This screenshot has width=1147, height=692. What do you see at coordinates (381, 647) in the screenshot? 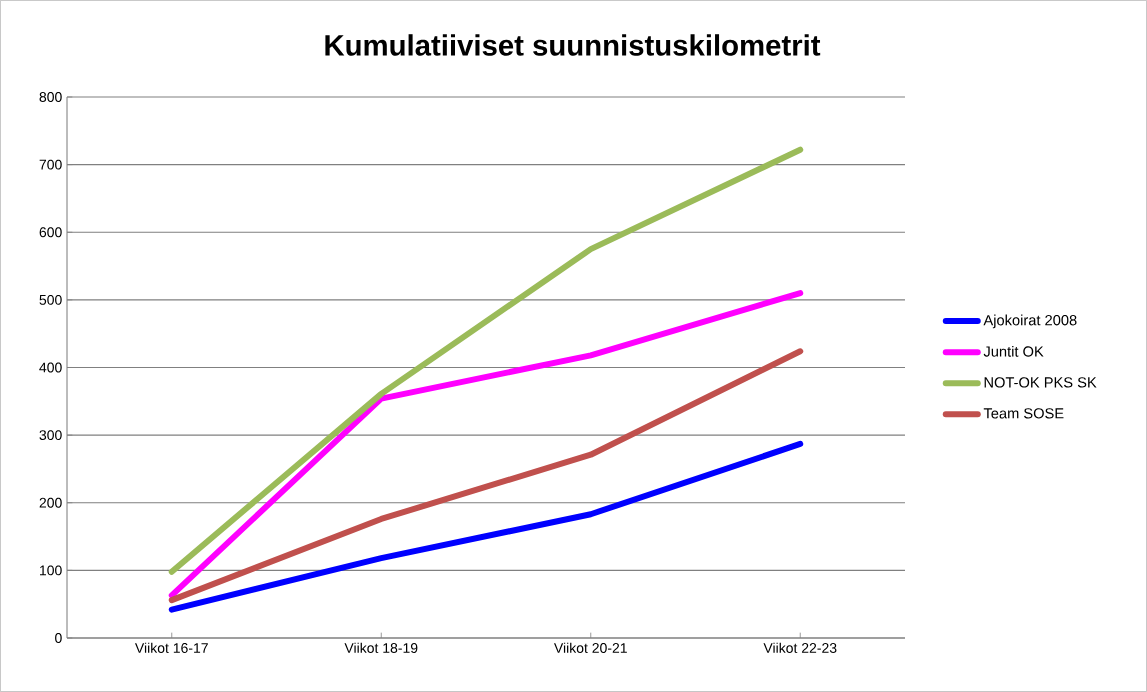
I see `x-tick-label: Viikot 18-19` at bounding box center [381, 647].